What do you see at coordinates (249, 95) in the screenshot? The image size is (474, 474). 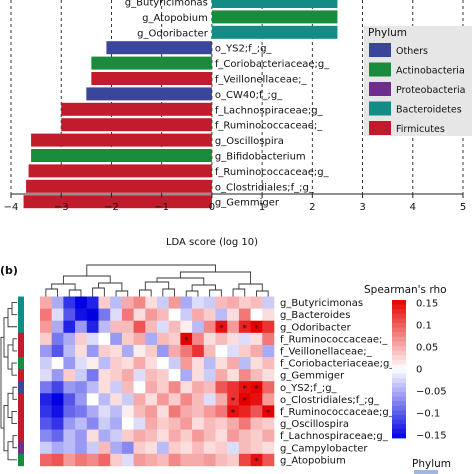 I see `lda-bar-label: o_CW40;f_;g_` at bounding box center [249, 95].